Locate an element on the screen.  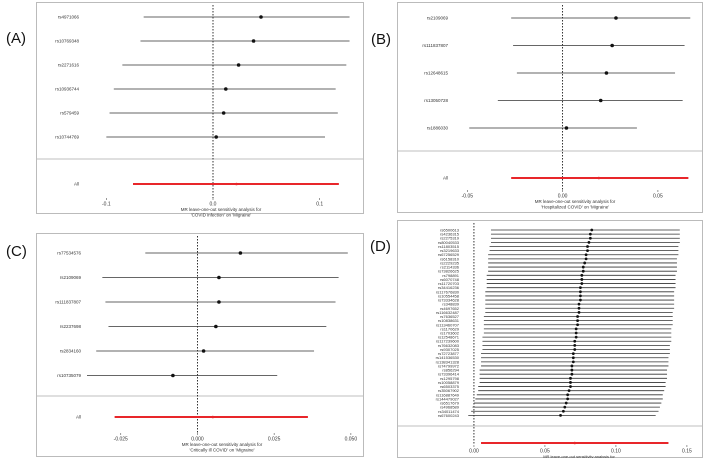
snp-label: rs113460707 is located at coordinates (448, 324).